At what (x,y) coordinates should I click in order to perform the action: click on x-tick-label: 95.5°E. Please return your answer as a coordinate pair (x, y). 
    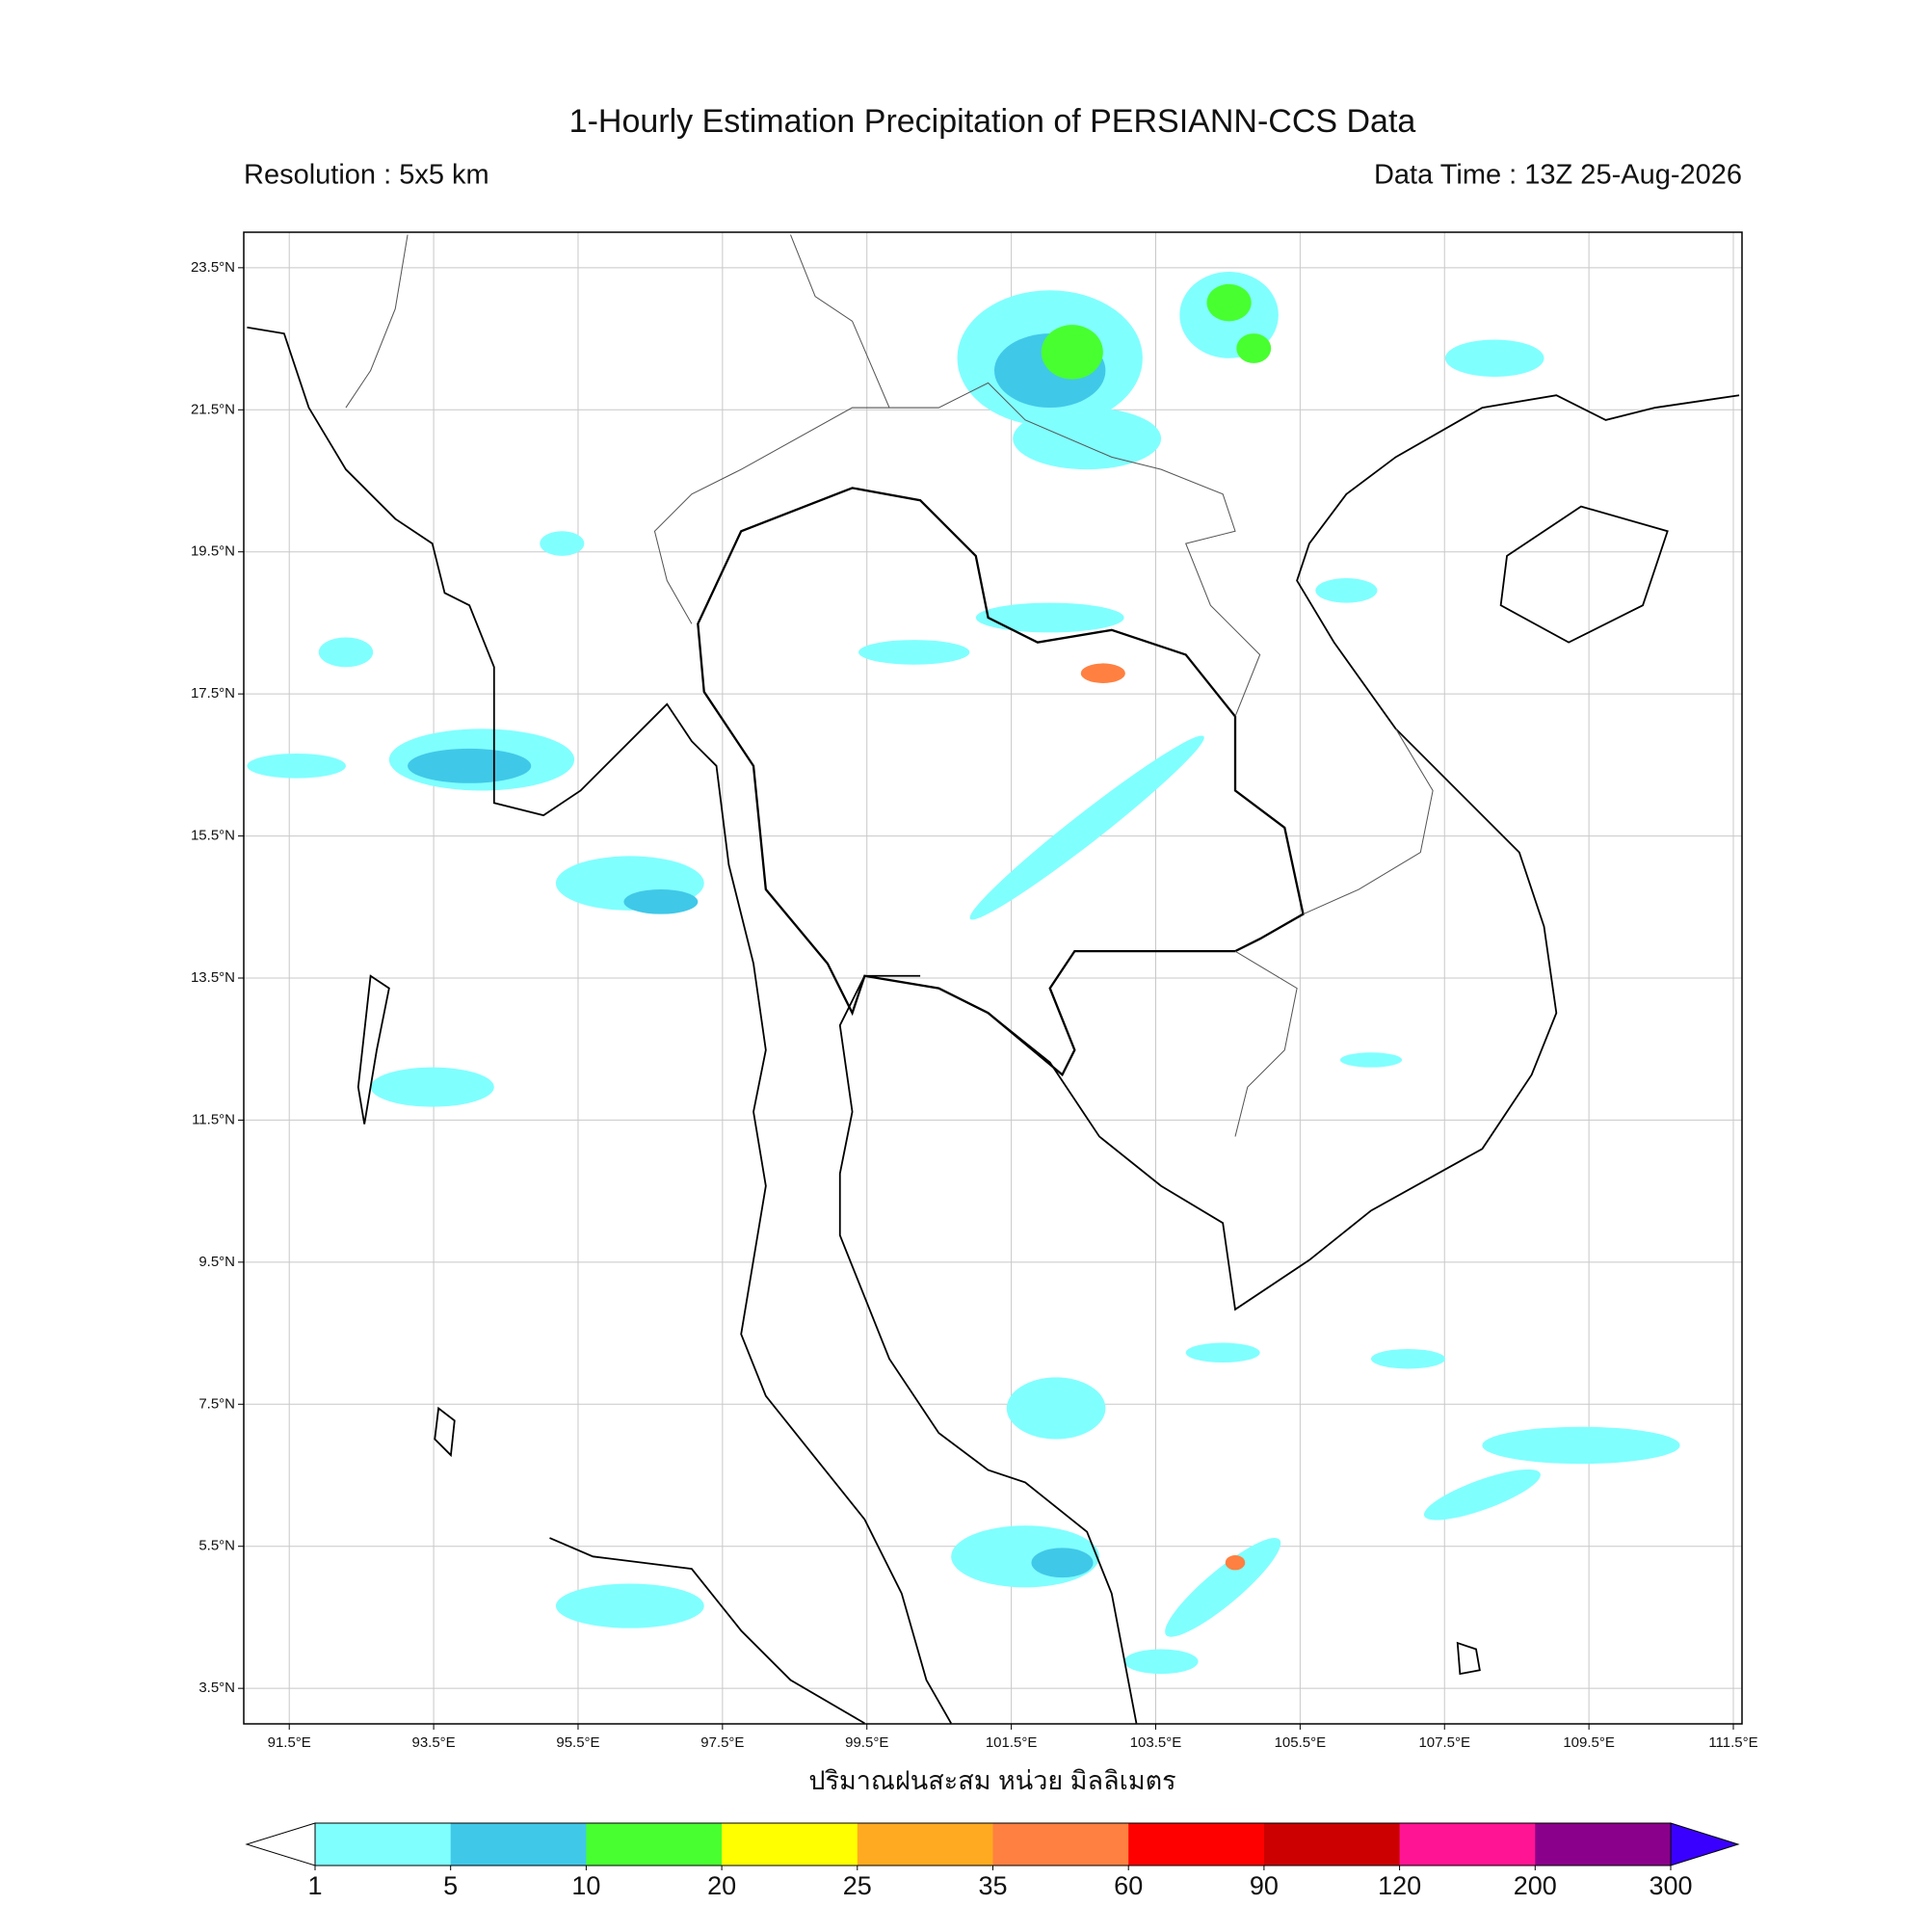
    Looking at the image, I should click on (578, 1742).